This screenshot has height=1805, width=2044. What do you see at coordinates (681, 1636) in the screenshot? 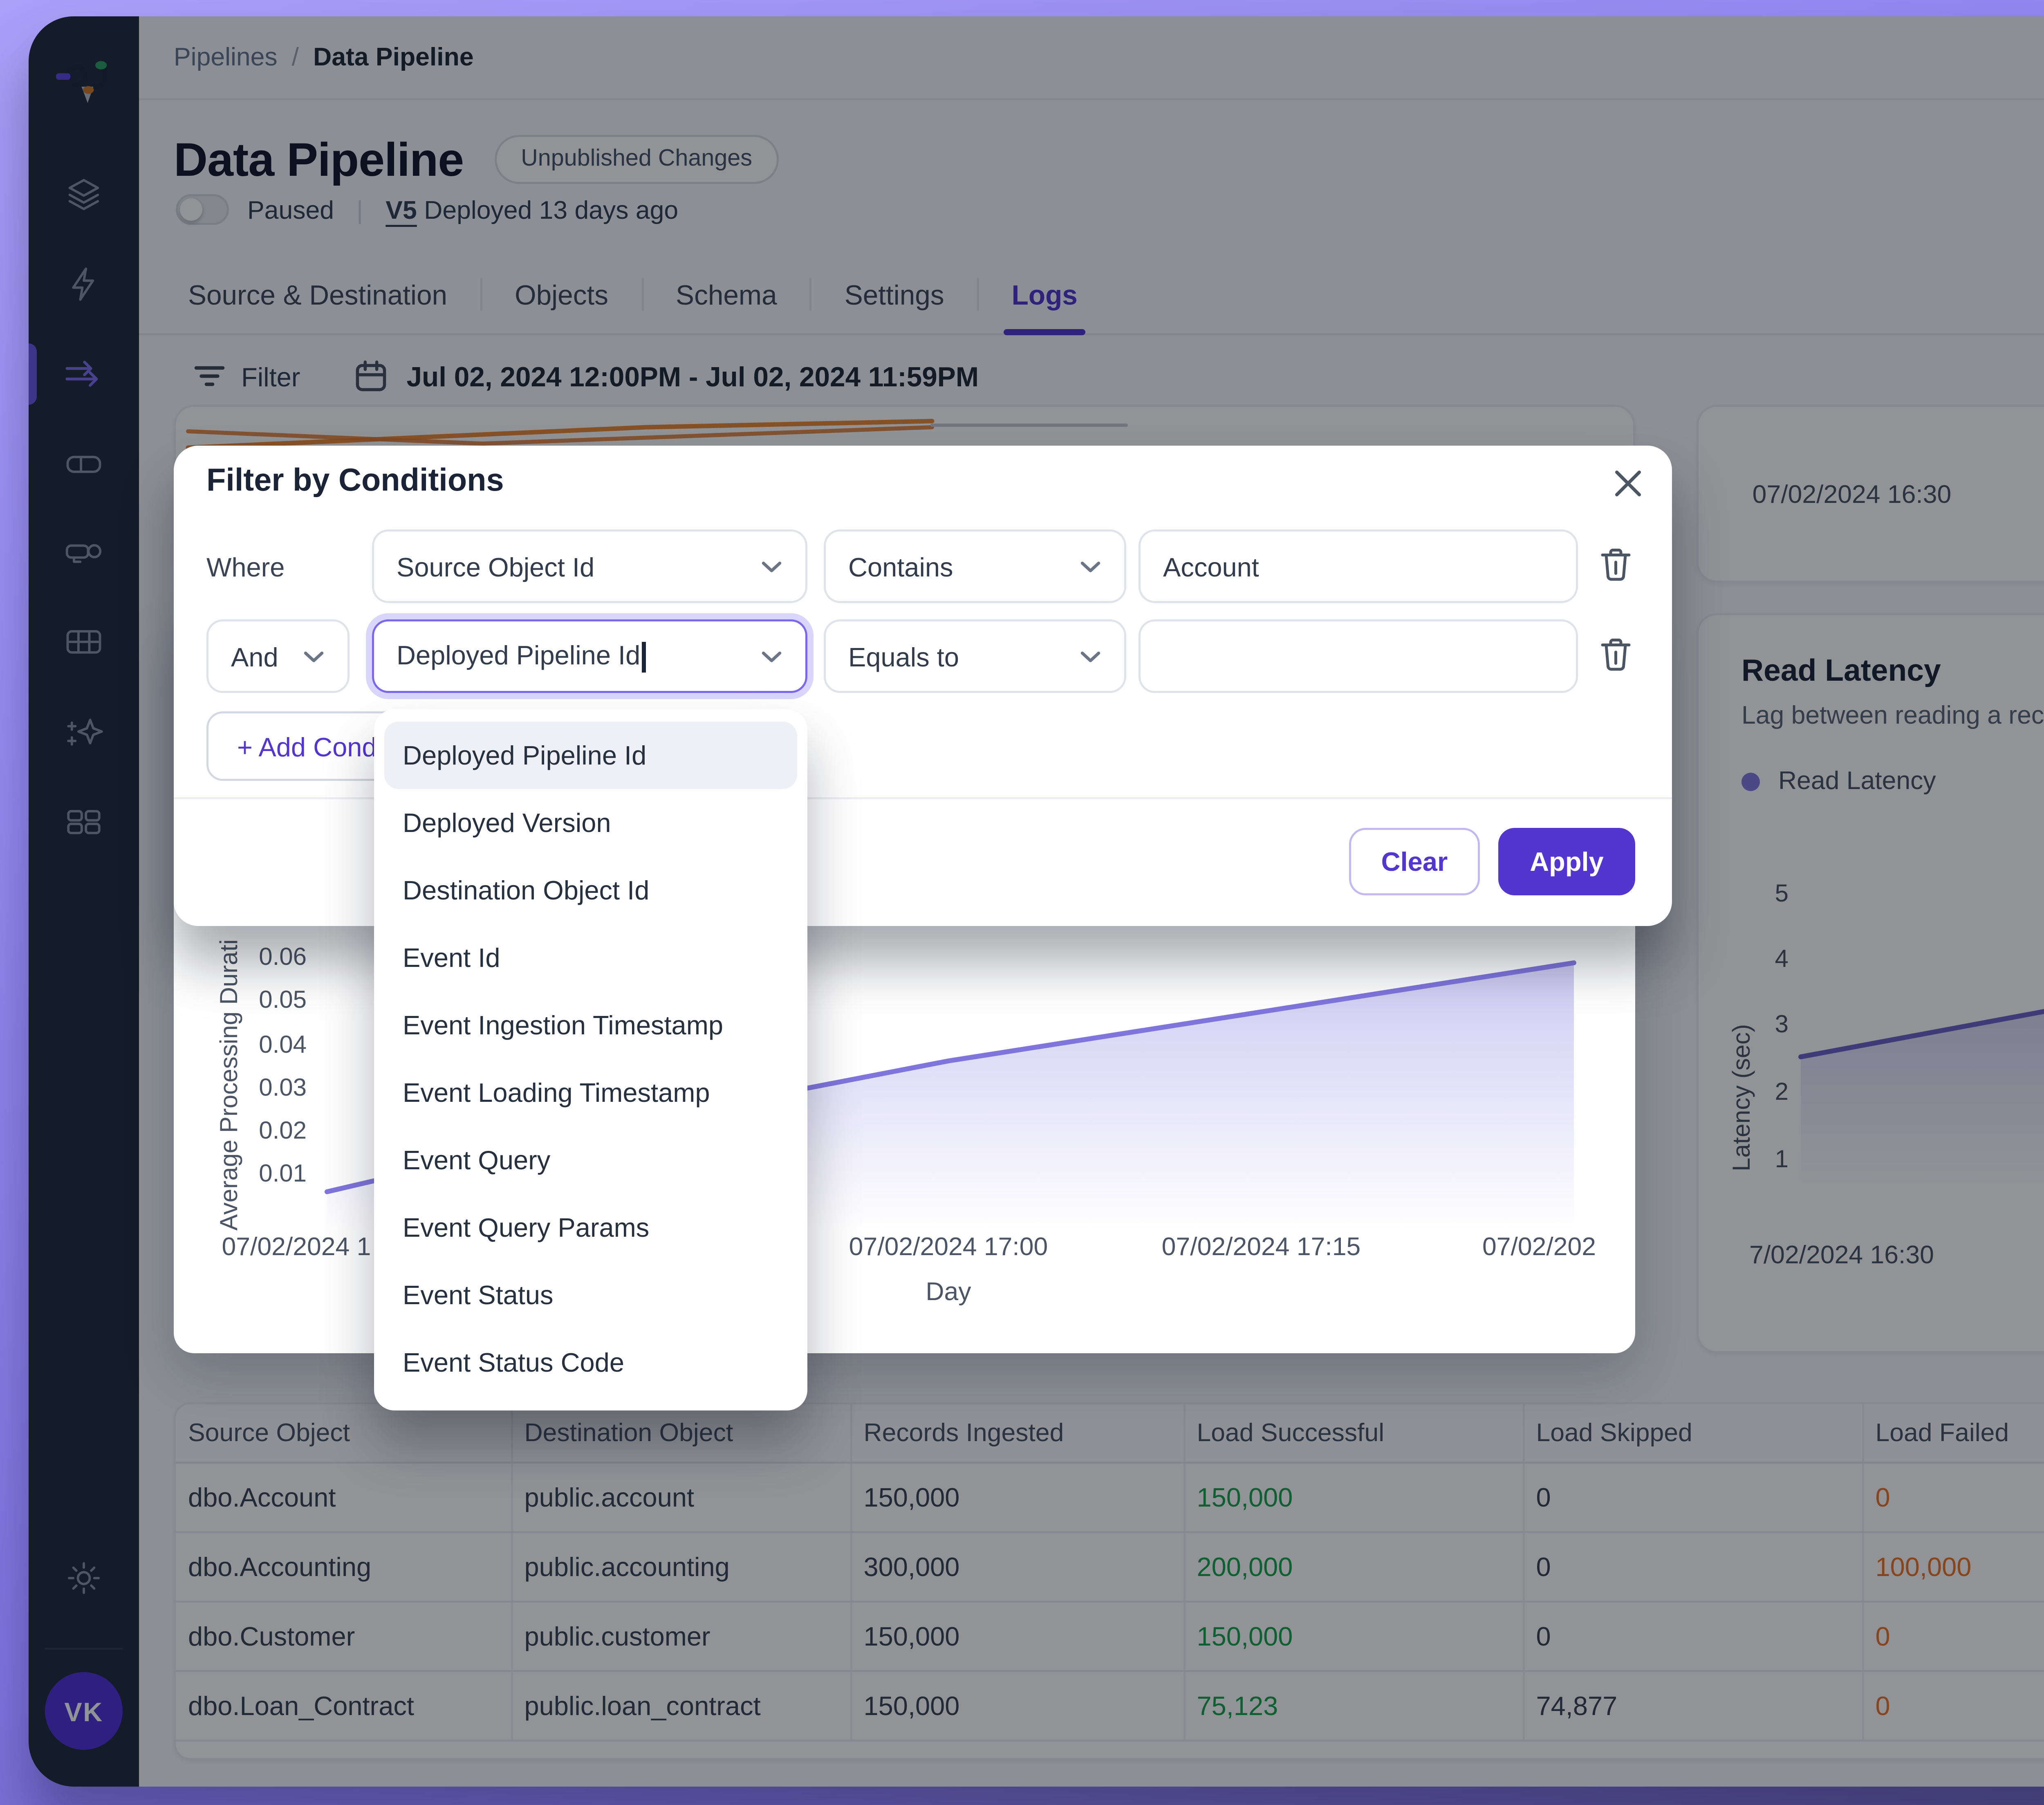
I see `cell: public.customer` at bounding box center [681, 1636].